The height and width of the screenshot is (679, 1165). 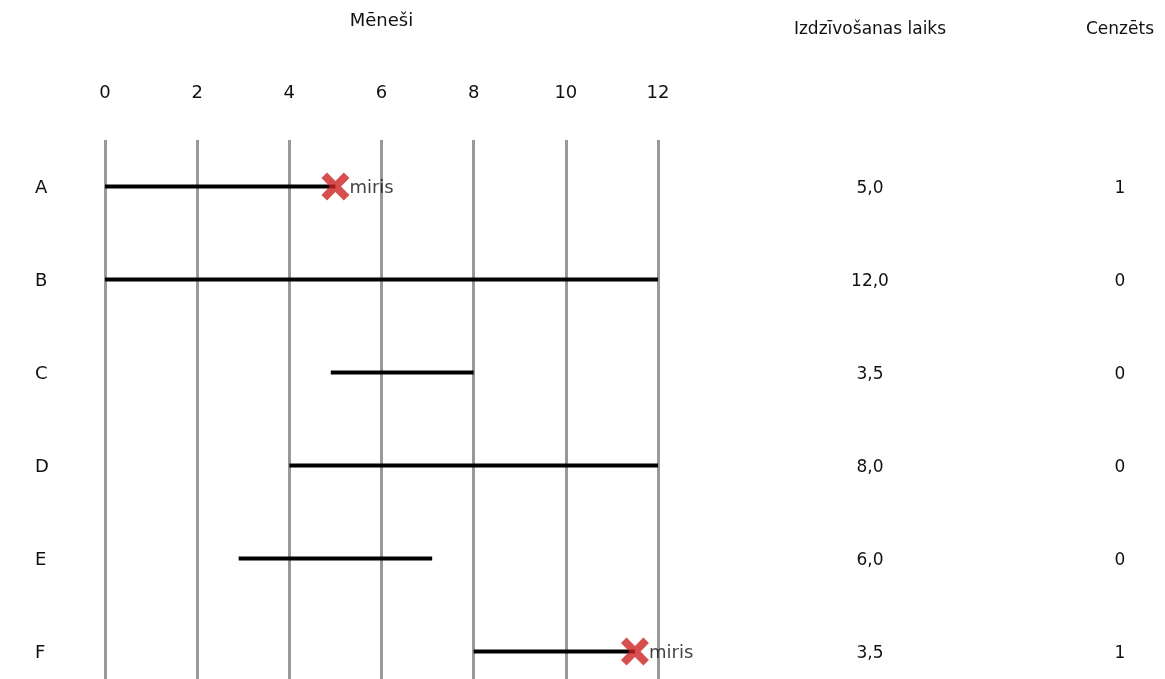 What do you see at coordinates (1120, 28) in the screenshot?
I see `category-label: Cenzēts` at bounding box center [1120, 28].